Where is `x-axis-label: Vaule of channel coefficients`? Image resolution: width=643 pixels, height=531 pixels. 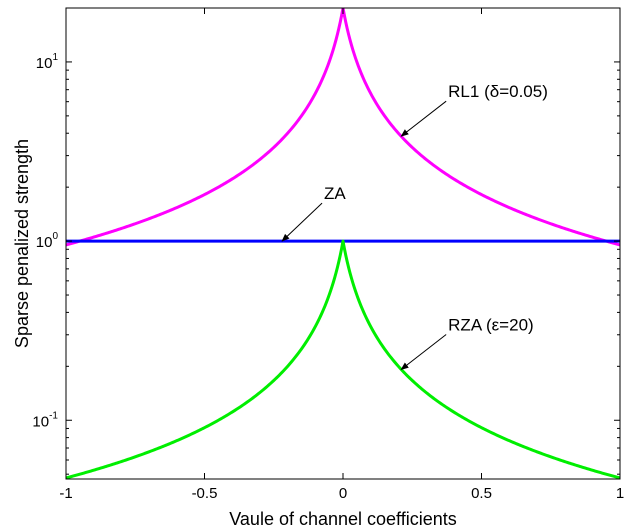 x-axis-label: Vaule of channel coefficients is located at coordinates (343, 519).